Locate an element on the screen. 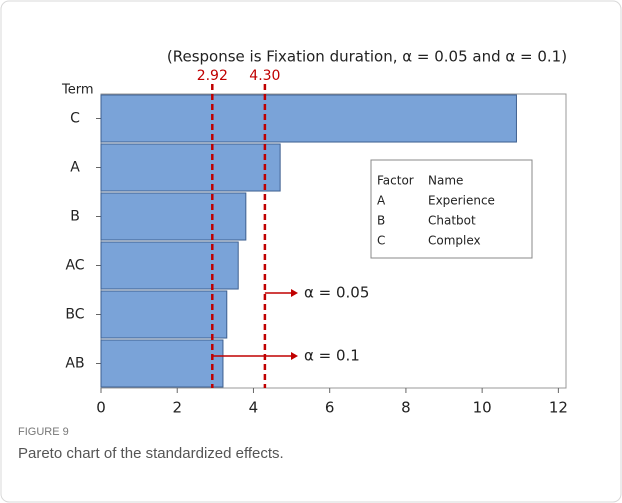  reference-label: 2.92 is located at coordinates (212, 76).